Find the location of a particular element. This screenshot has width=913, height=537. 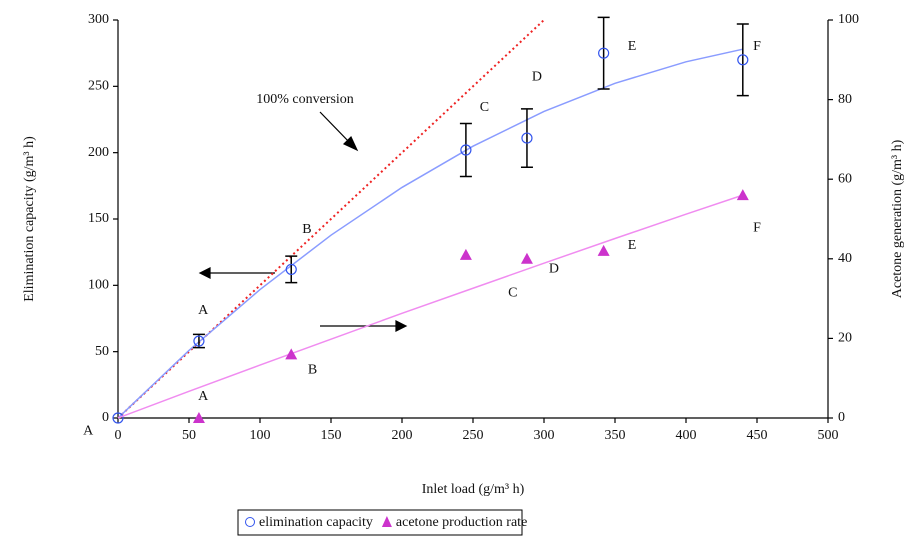

y2-tick-label: 20 is located at coordinates (845, 338).